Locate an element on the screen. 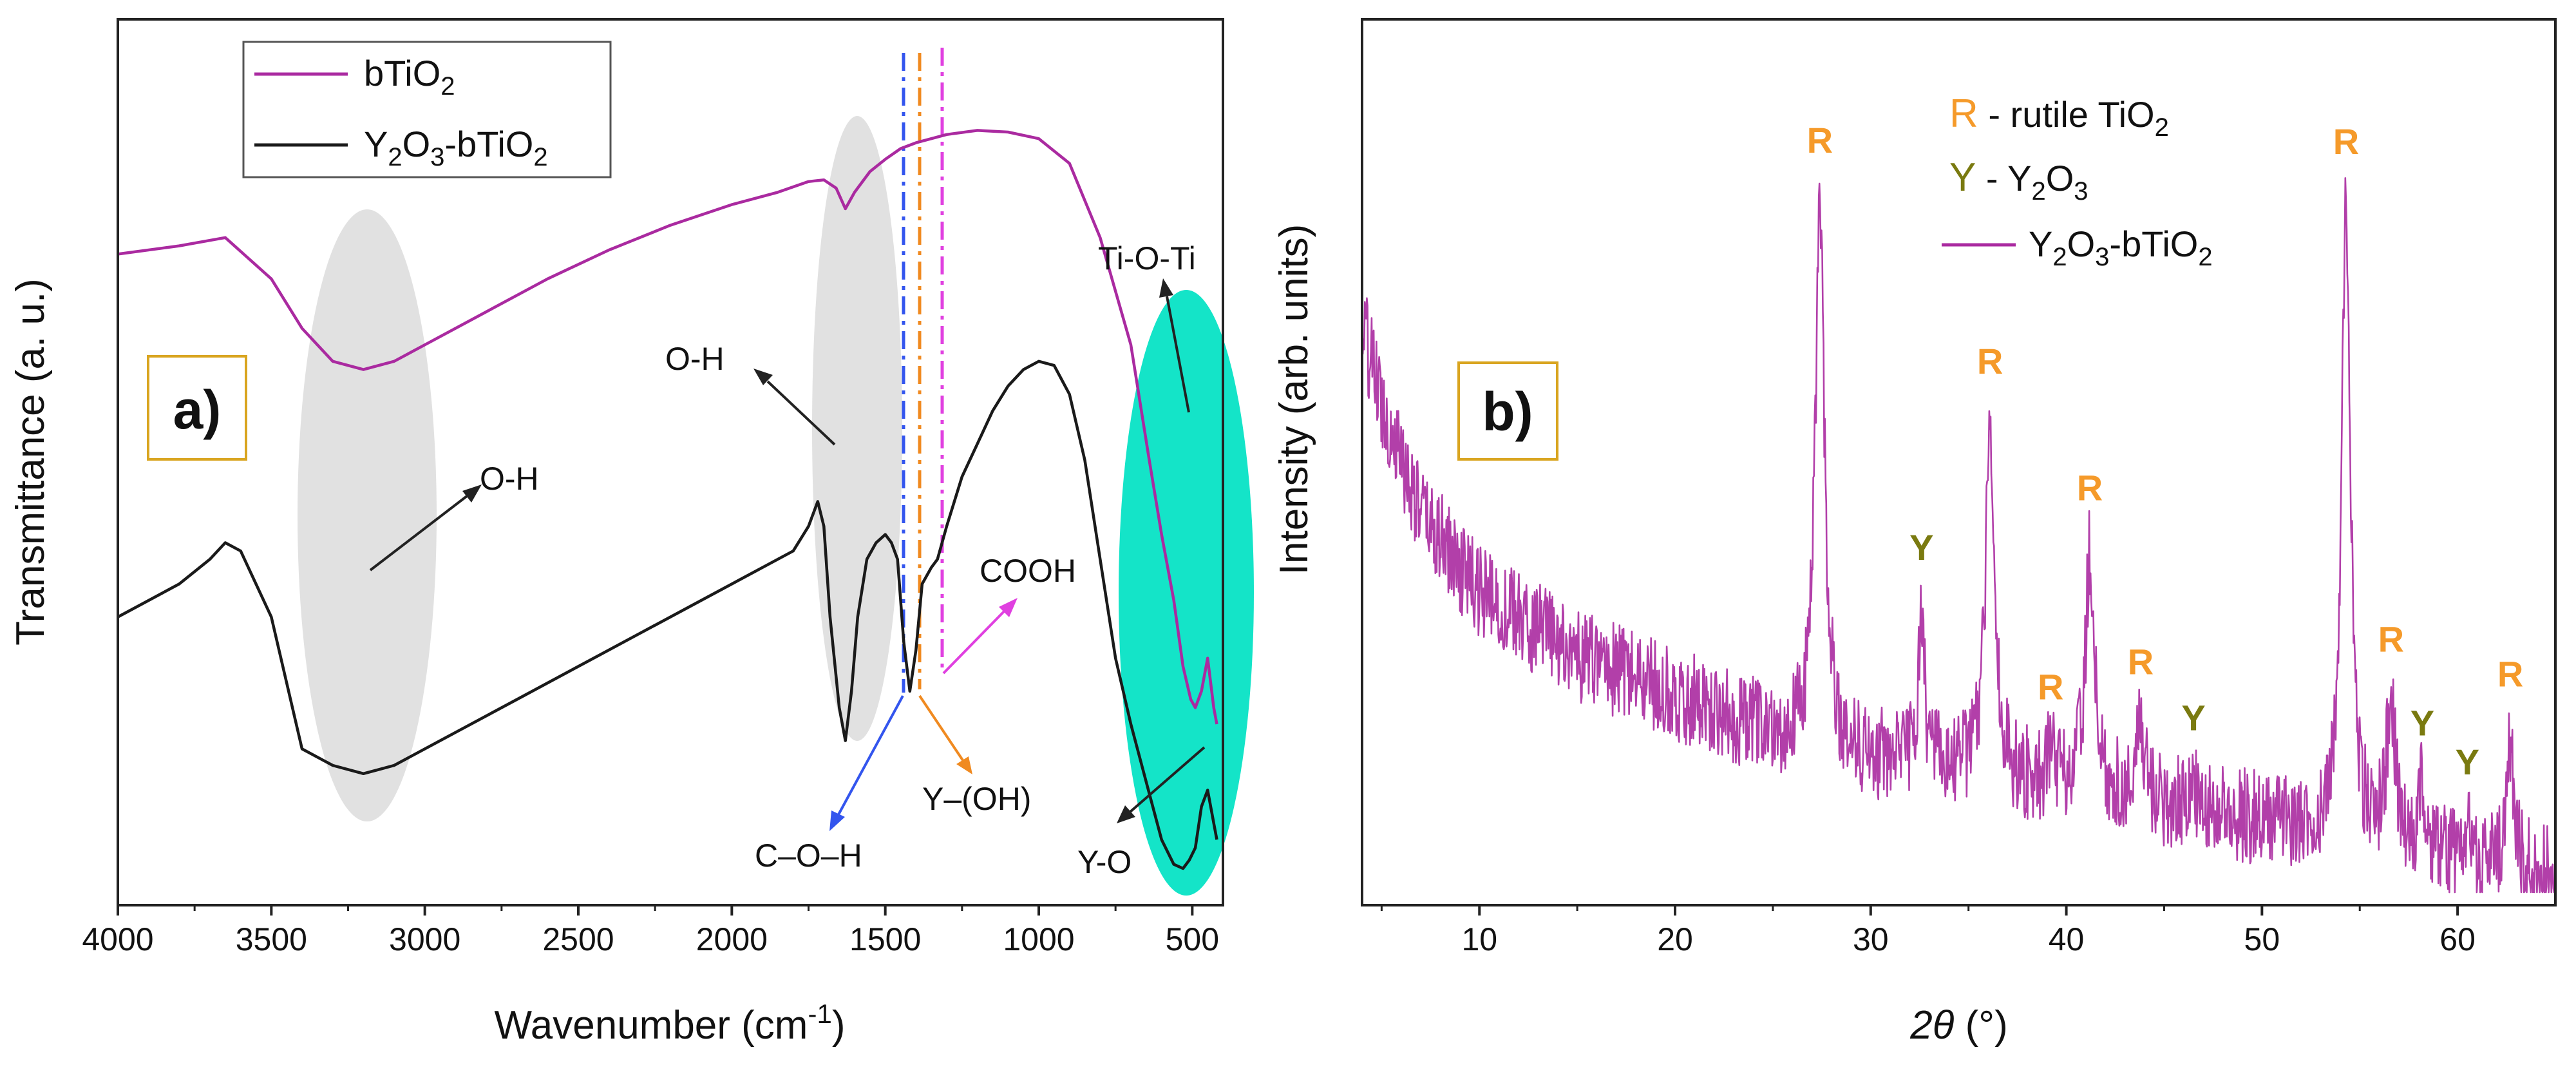 Image resolution: width=2576 pixels, height=1074 pixels. ftir-x-tick-label: 3000 is located at coordinates (425, 939).